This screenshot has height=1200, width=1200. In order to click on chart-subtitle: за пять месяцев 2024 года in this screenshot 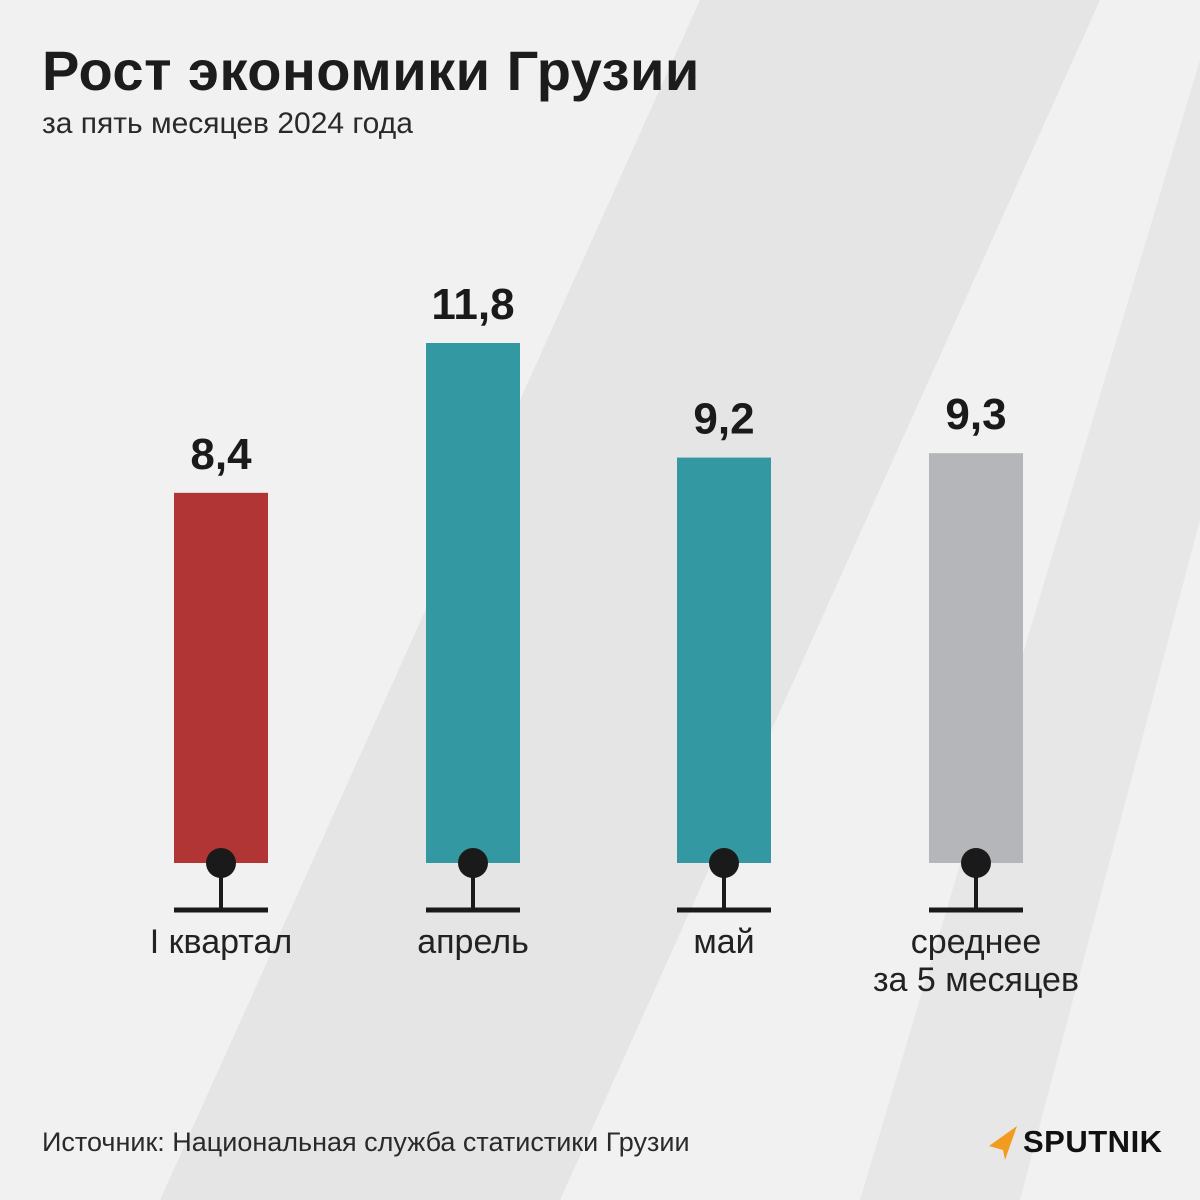, I will do `click(227, 123)`.